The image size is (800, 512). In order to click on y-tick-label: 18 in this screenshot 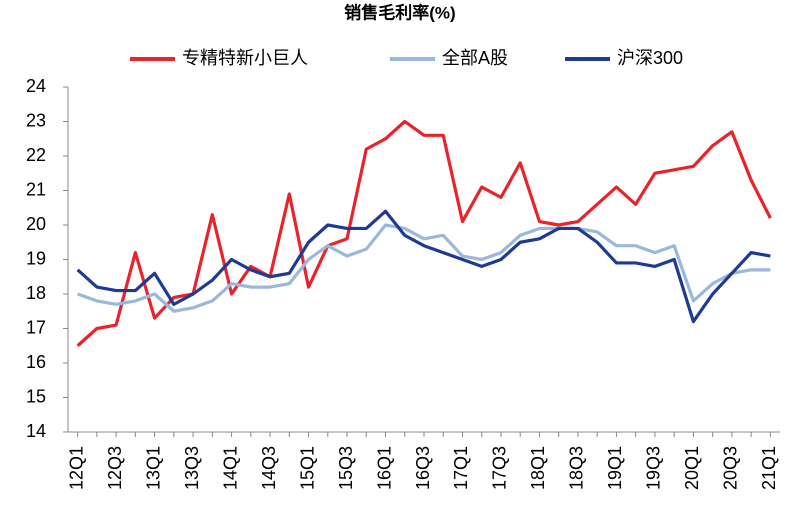, I will do `click(36, 293)`.